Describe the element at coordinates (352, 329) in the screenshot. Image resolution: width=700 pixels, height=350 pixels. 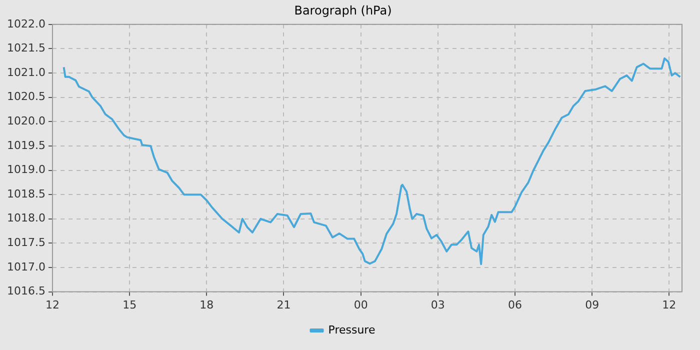
I see `legend-label: Pressure` at that location.